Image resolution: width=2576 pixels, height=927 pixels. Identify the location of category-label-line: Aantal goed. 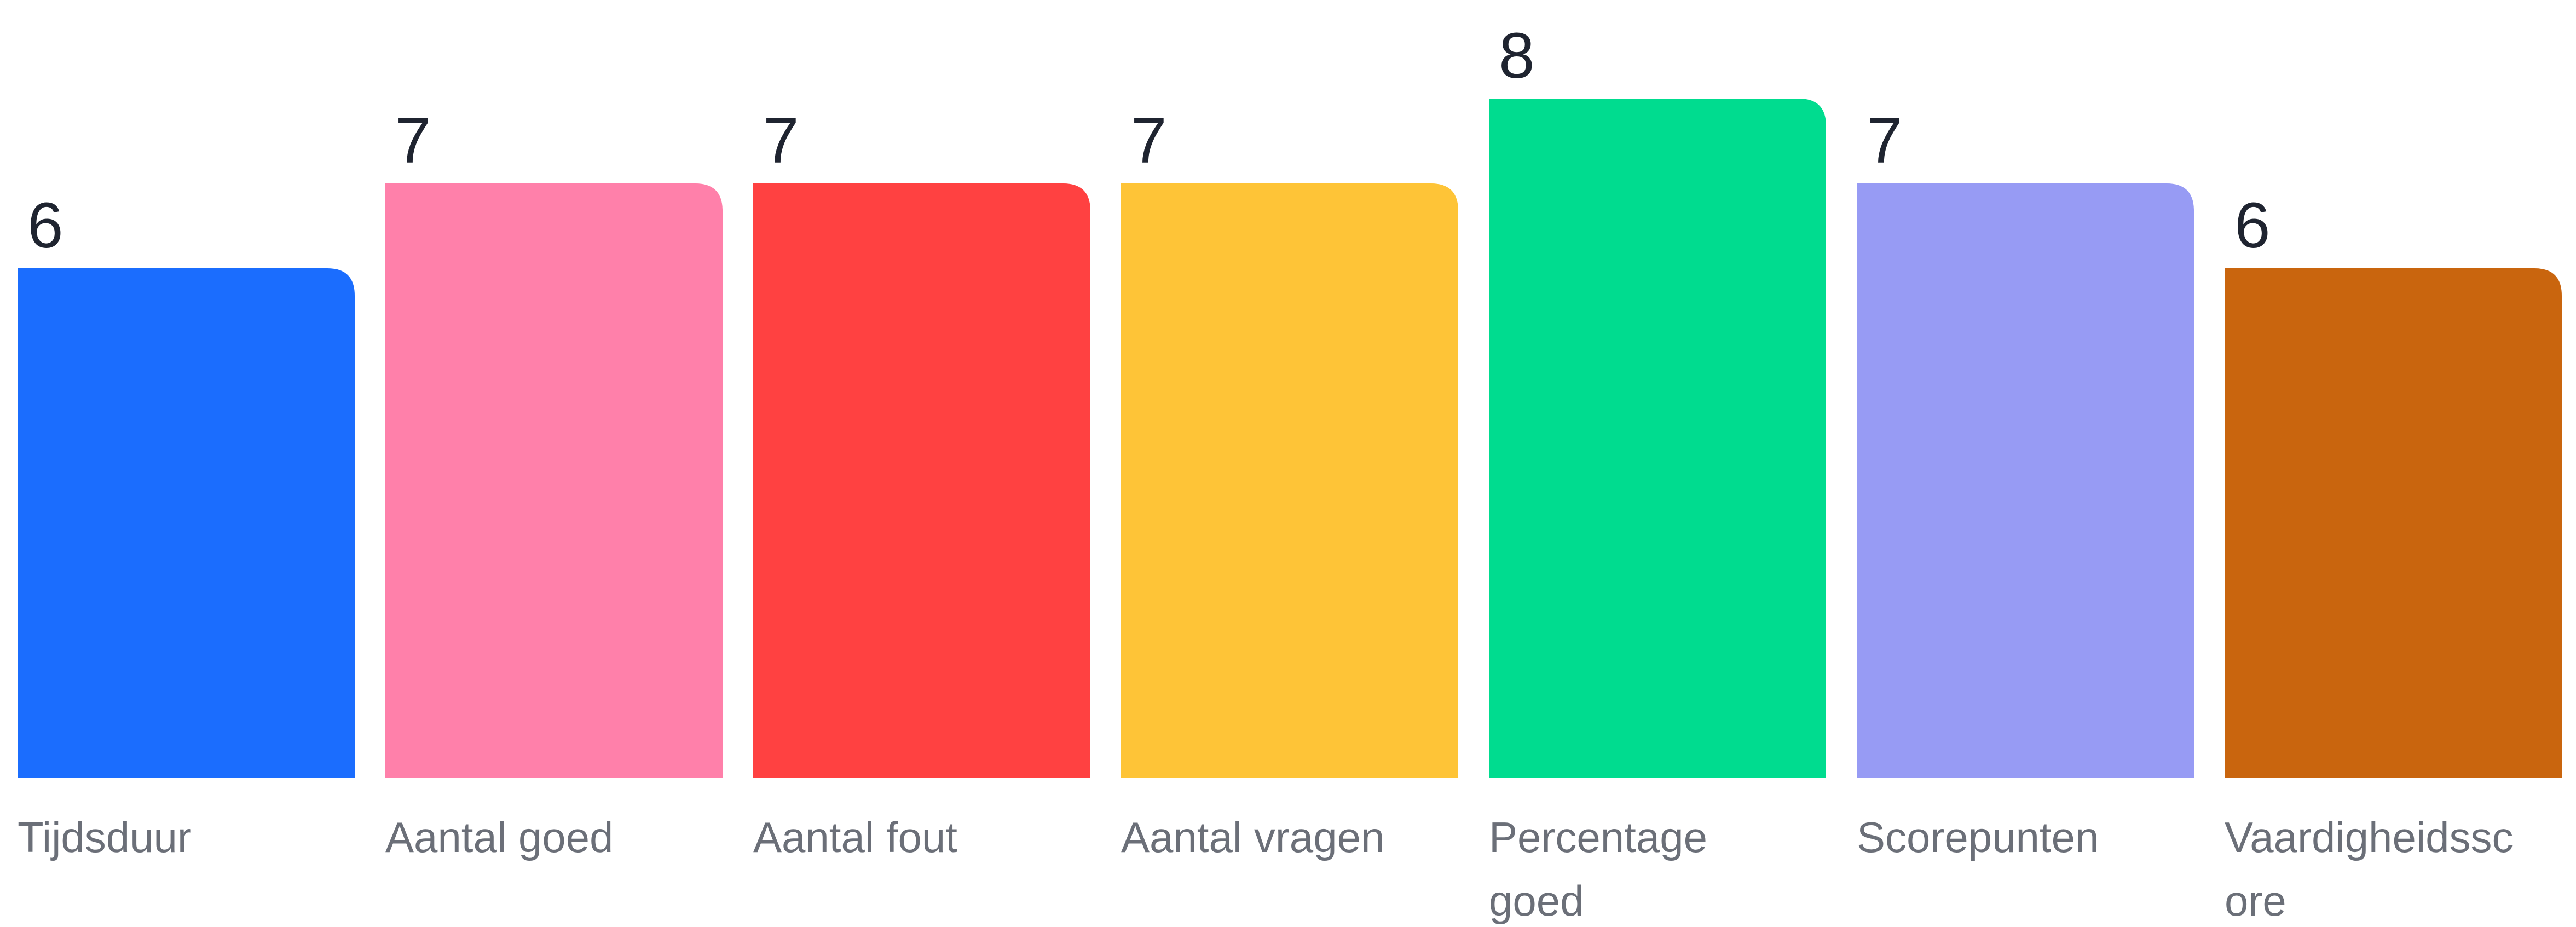
(499, 837).